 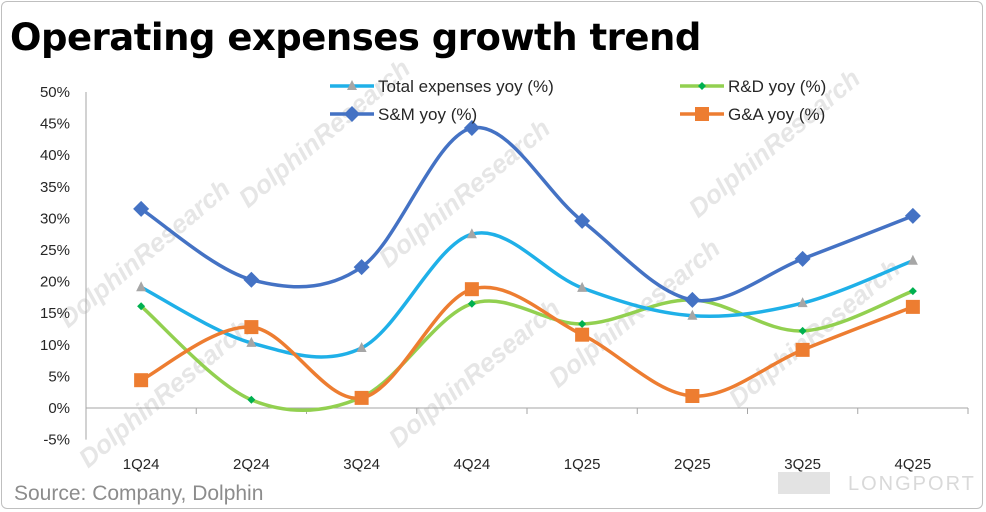 I want to click on x-tick-label: 3Q24, so click(x=361, y=464).